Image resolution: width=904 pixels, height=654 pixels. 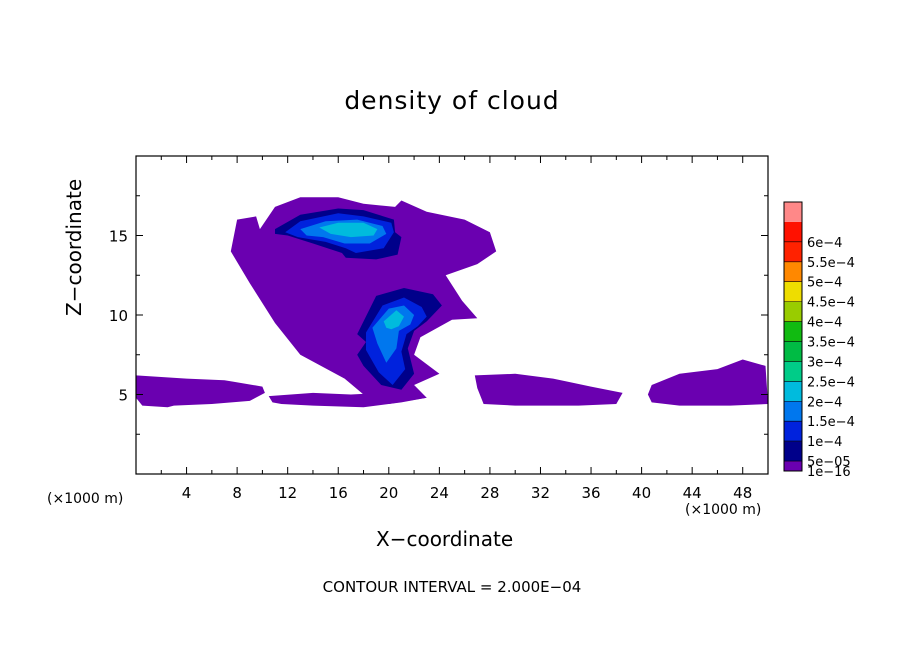 I want to click on colorbar-label: 4e−4, so click(x=824, y=323).